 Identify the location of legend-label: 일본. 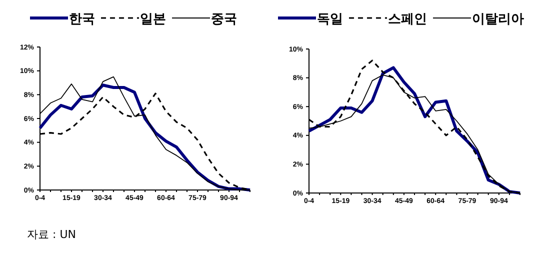
(153, 19).